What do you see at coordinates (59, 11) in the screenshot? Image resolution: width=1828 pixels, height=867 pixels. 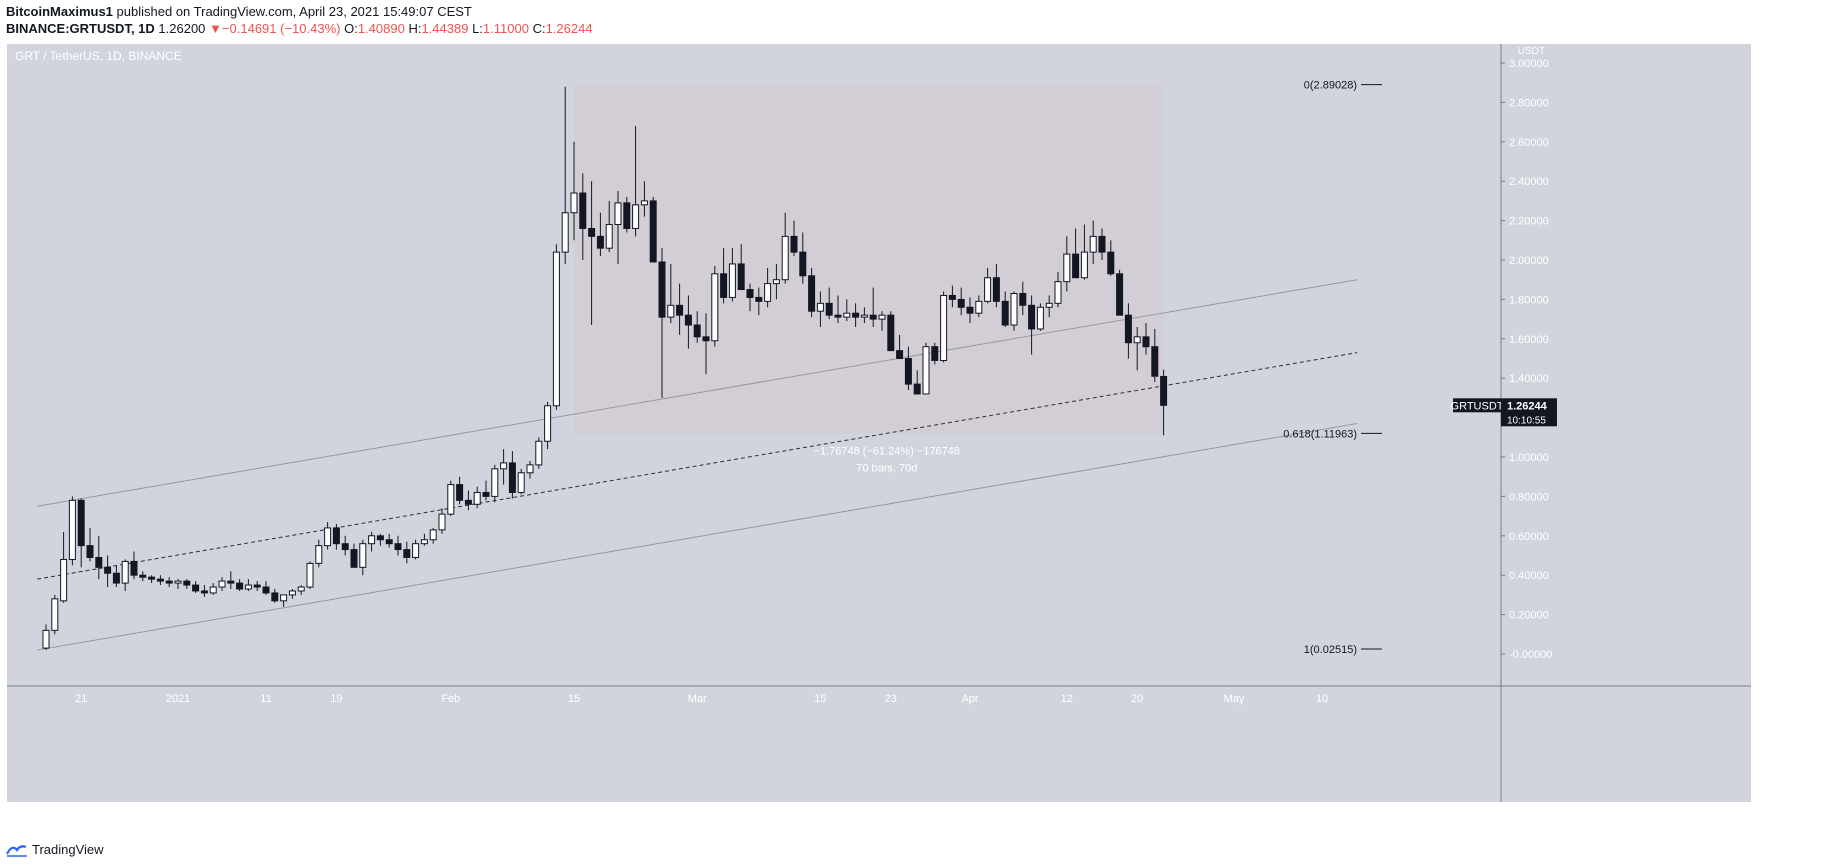 I see `author: BitcoinMaximus1` at bounding box center [59, 11].